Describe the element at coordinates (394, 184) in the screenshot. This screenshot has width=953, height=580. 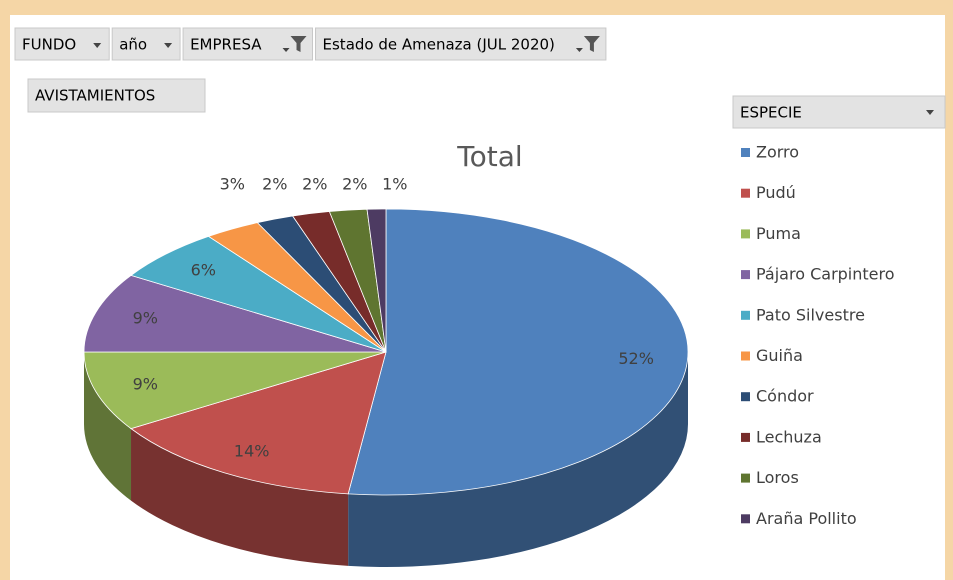
I see `data-label: 1%` at that location.